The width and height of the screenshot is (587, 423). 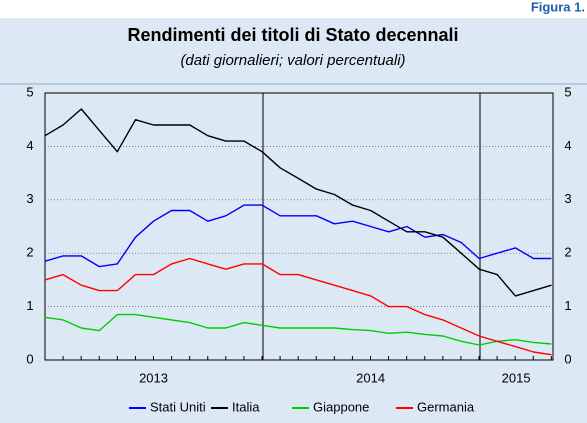 I want to click on y-tick-label: 3, so click(x=29, y=198).